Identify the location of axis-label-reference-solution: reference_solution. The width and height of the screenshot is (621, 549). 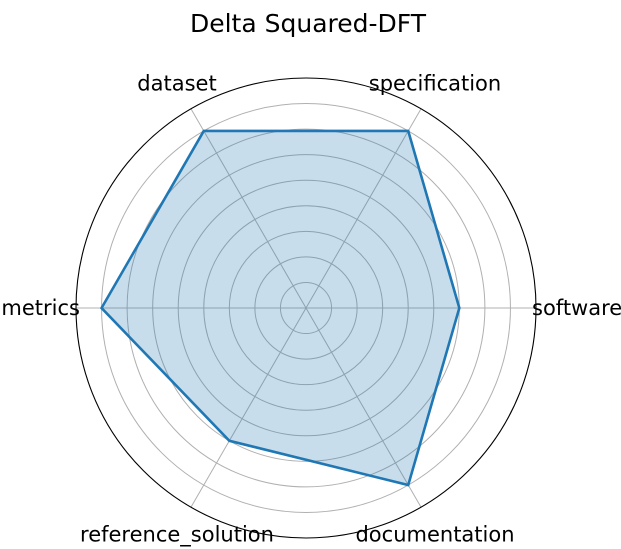
(177, 534).